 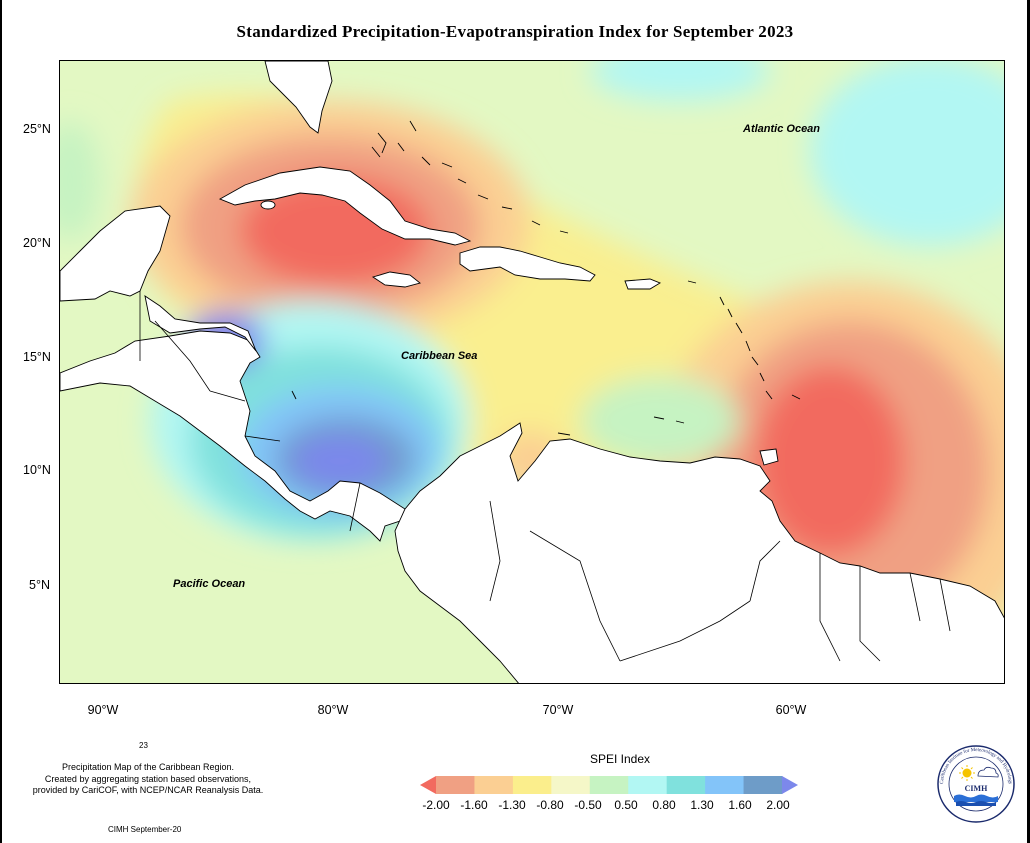 What do you see at coordinates (527, 264) in the screenshot?
I see `hispaniola` at bounding box center [527, 264].